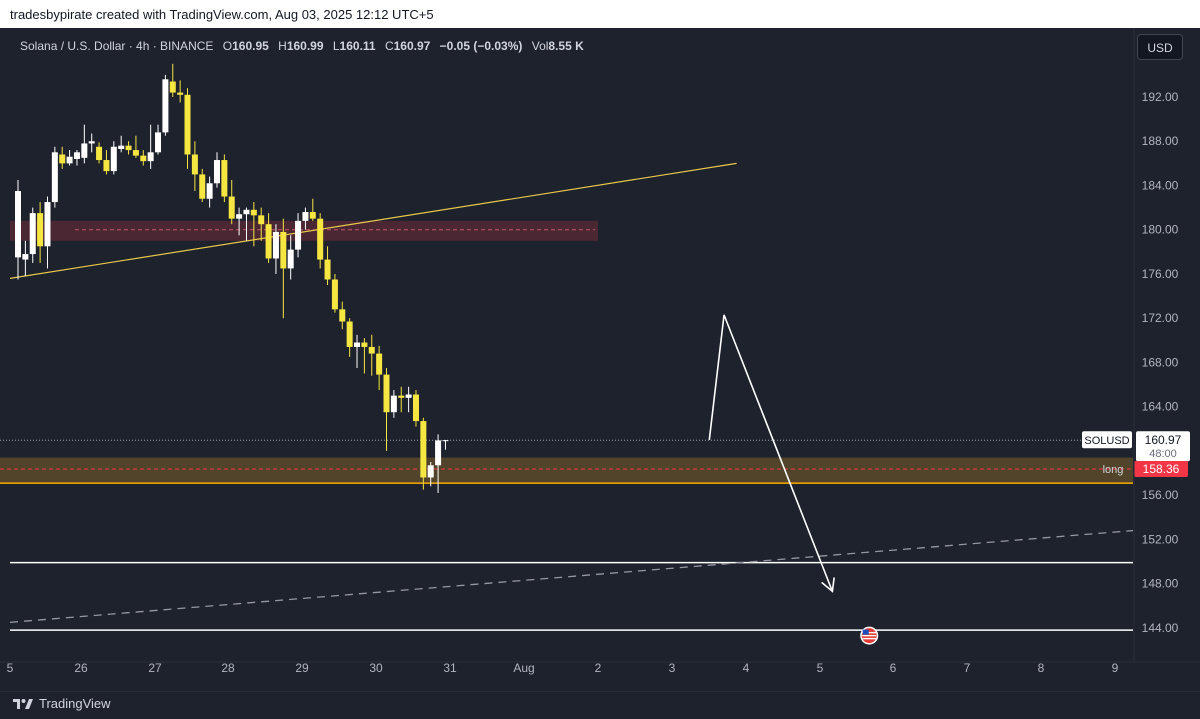  What do you see at coordinates (302, 668) in the screenshot?
I see `x-tick-label: 29` at bounding box center [302, 668].